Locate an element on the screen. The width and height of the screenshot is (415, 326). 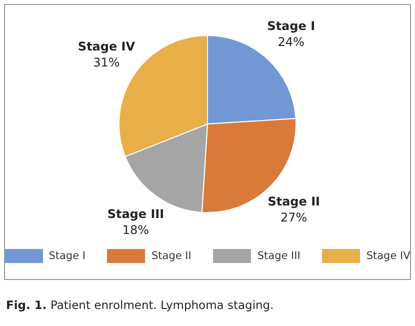
data-label: 27% is located at coordinates (294, 217).